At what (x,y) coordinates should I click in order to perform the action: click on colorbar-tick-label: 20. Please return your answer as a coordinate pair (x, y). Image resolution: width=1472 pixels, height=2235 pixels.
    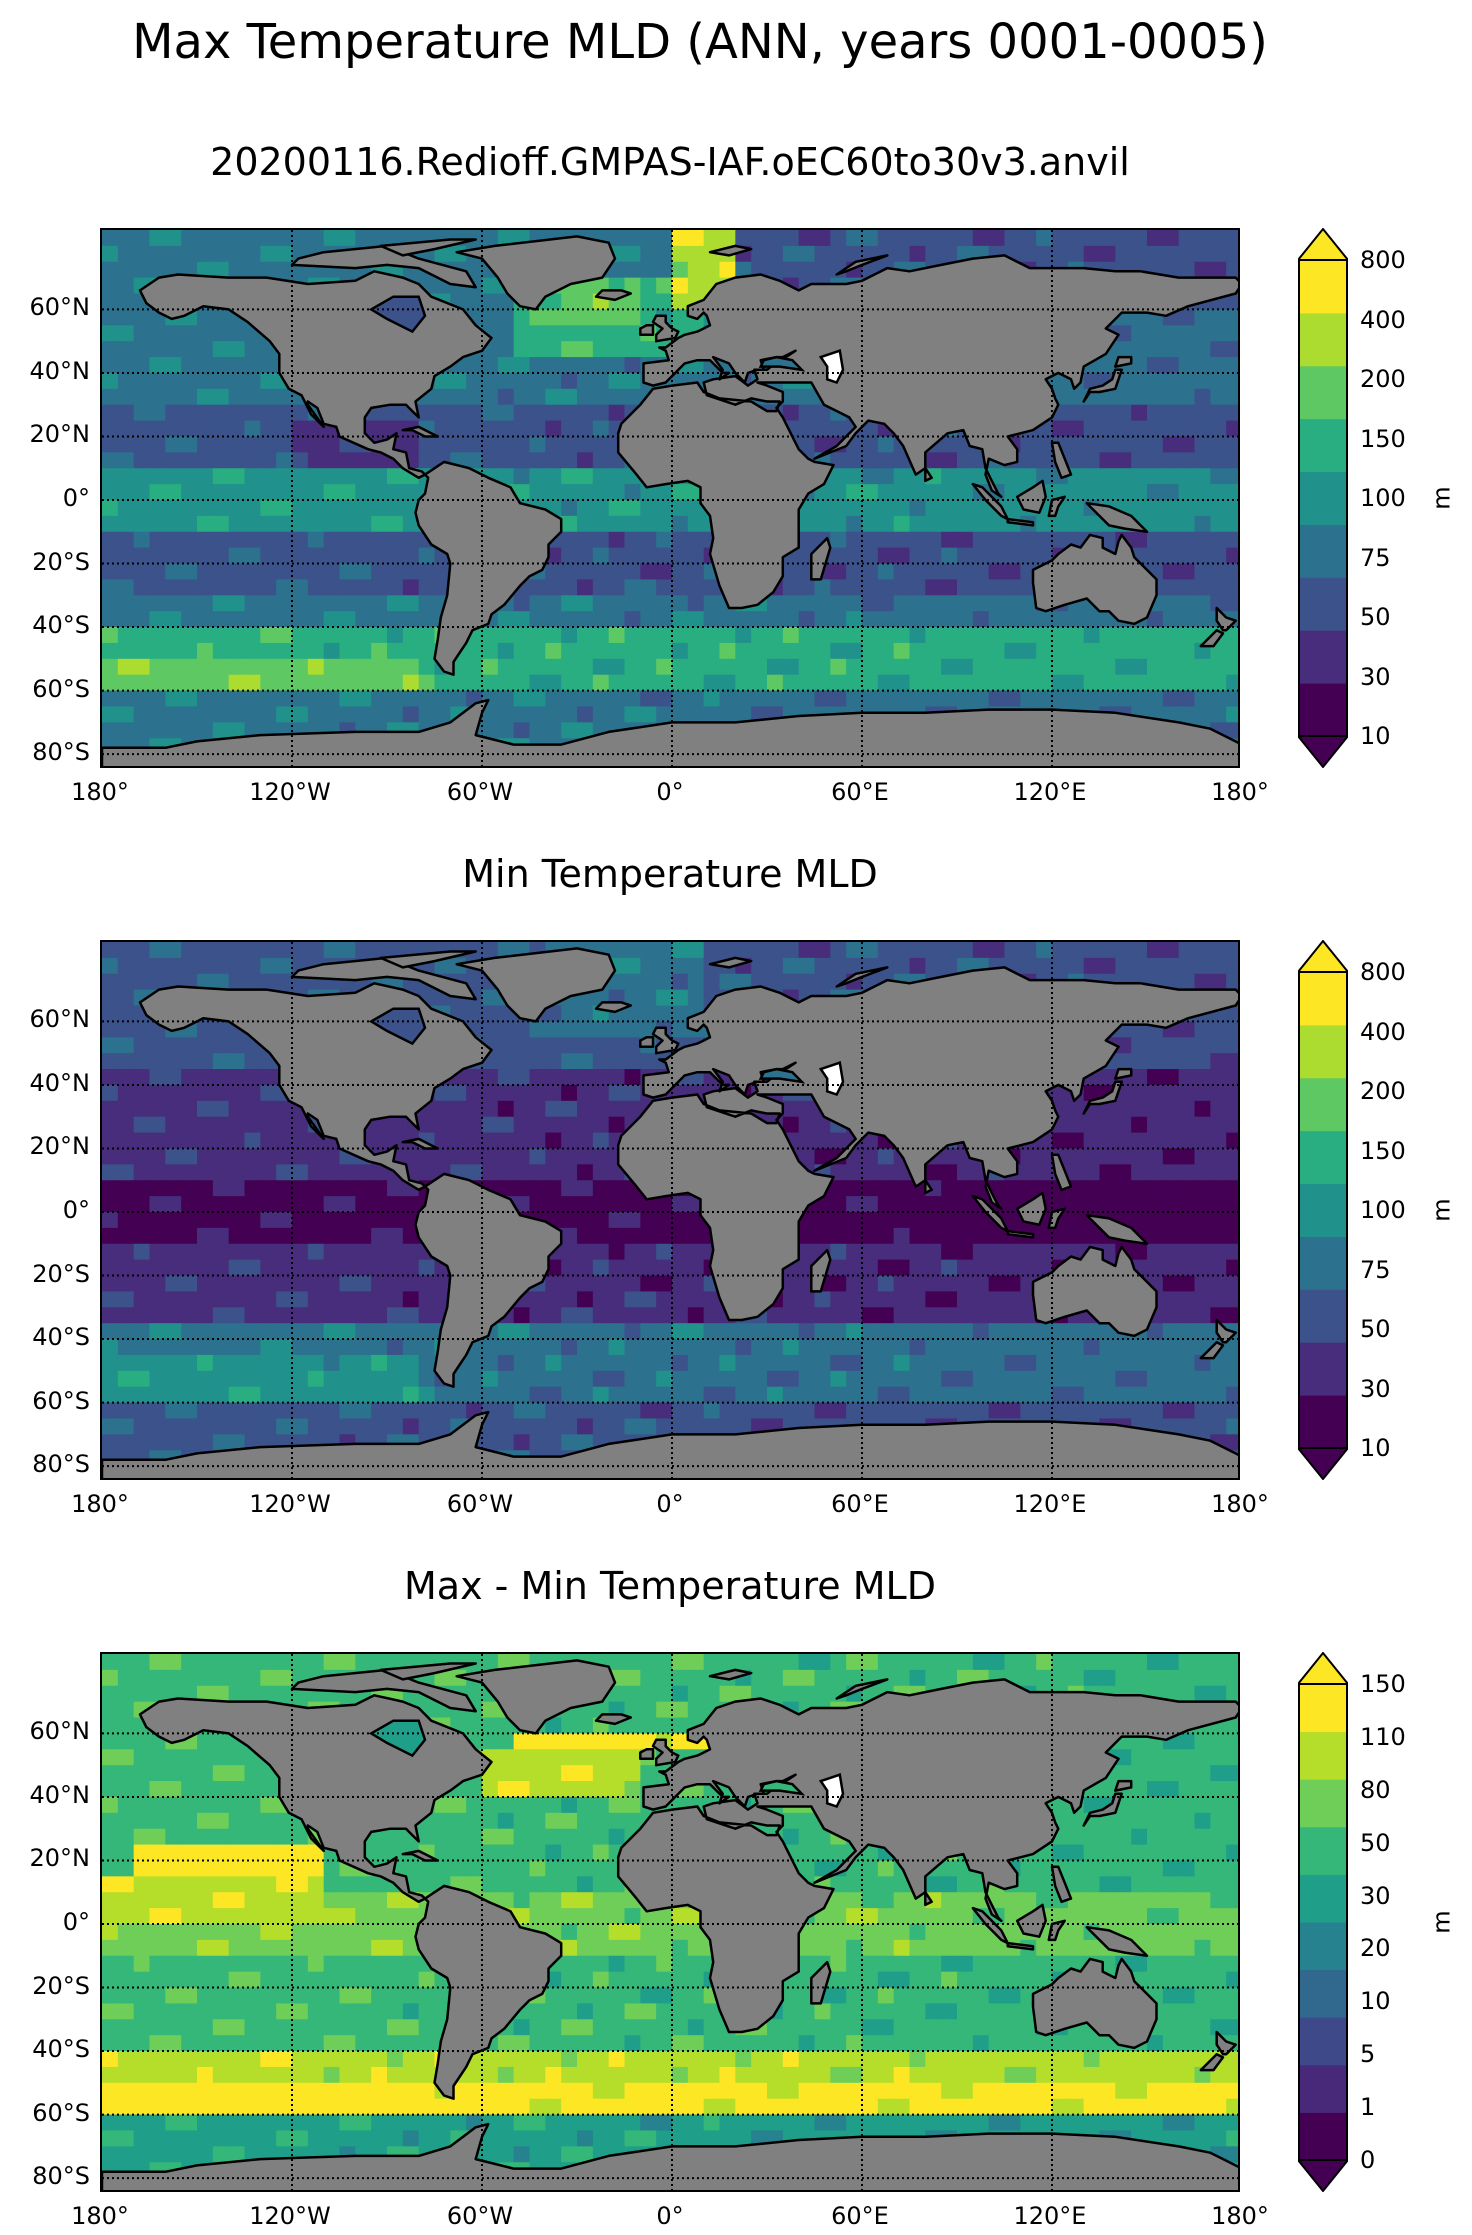
    Looking at the image, I should click on (1375, 1948).